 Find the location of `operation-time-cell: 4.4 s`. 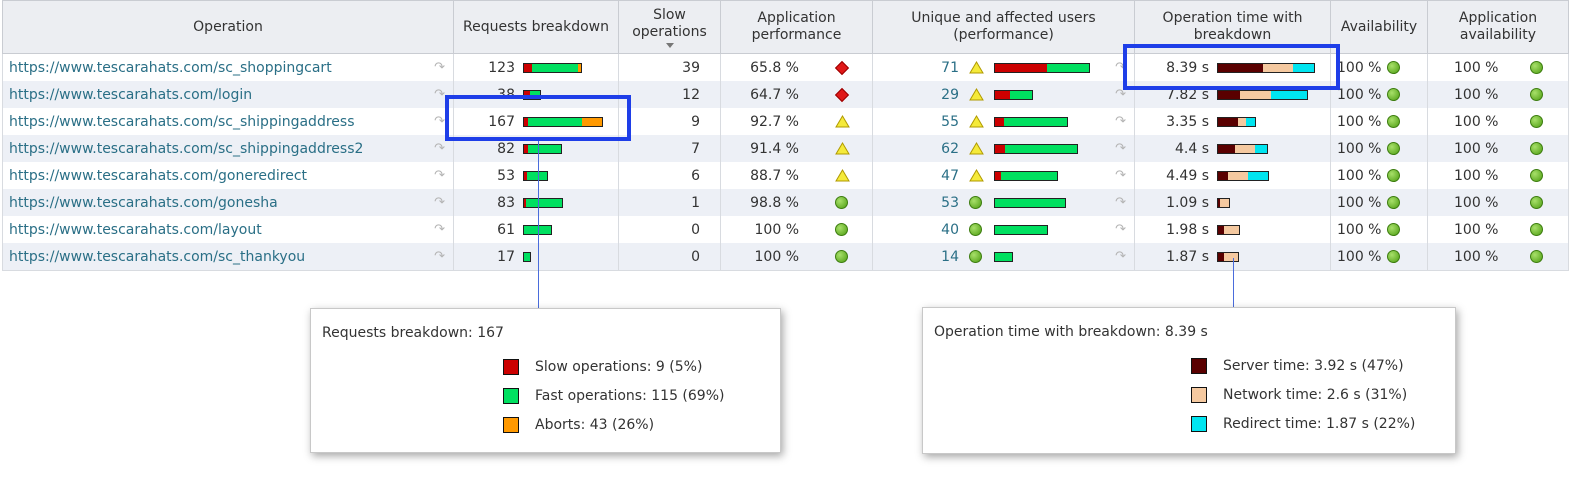

operation-time-cell: 4.4 s is located at coordinates (1232, 148).